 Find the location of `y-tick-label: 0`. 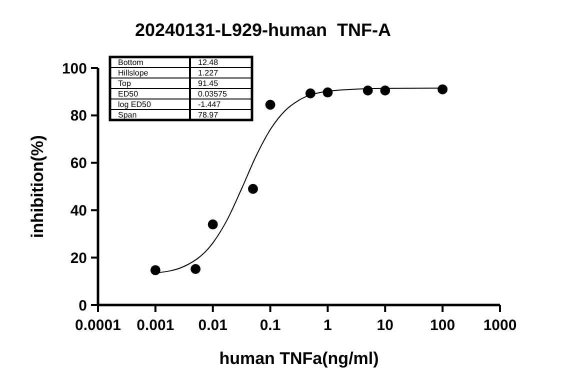

y-tick-label: 0 is located at coordinates (82, 305).